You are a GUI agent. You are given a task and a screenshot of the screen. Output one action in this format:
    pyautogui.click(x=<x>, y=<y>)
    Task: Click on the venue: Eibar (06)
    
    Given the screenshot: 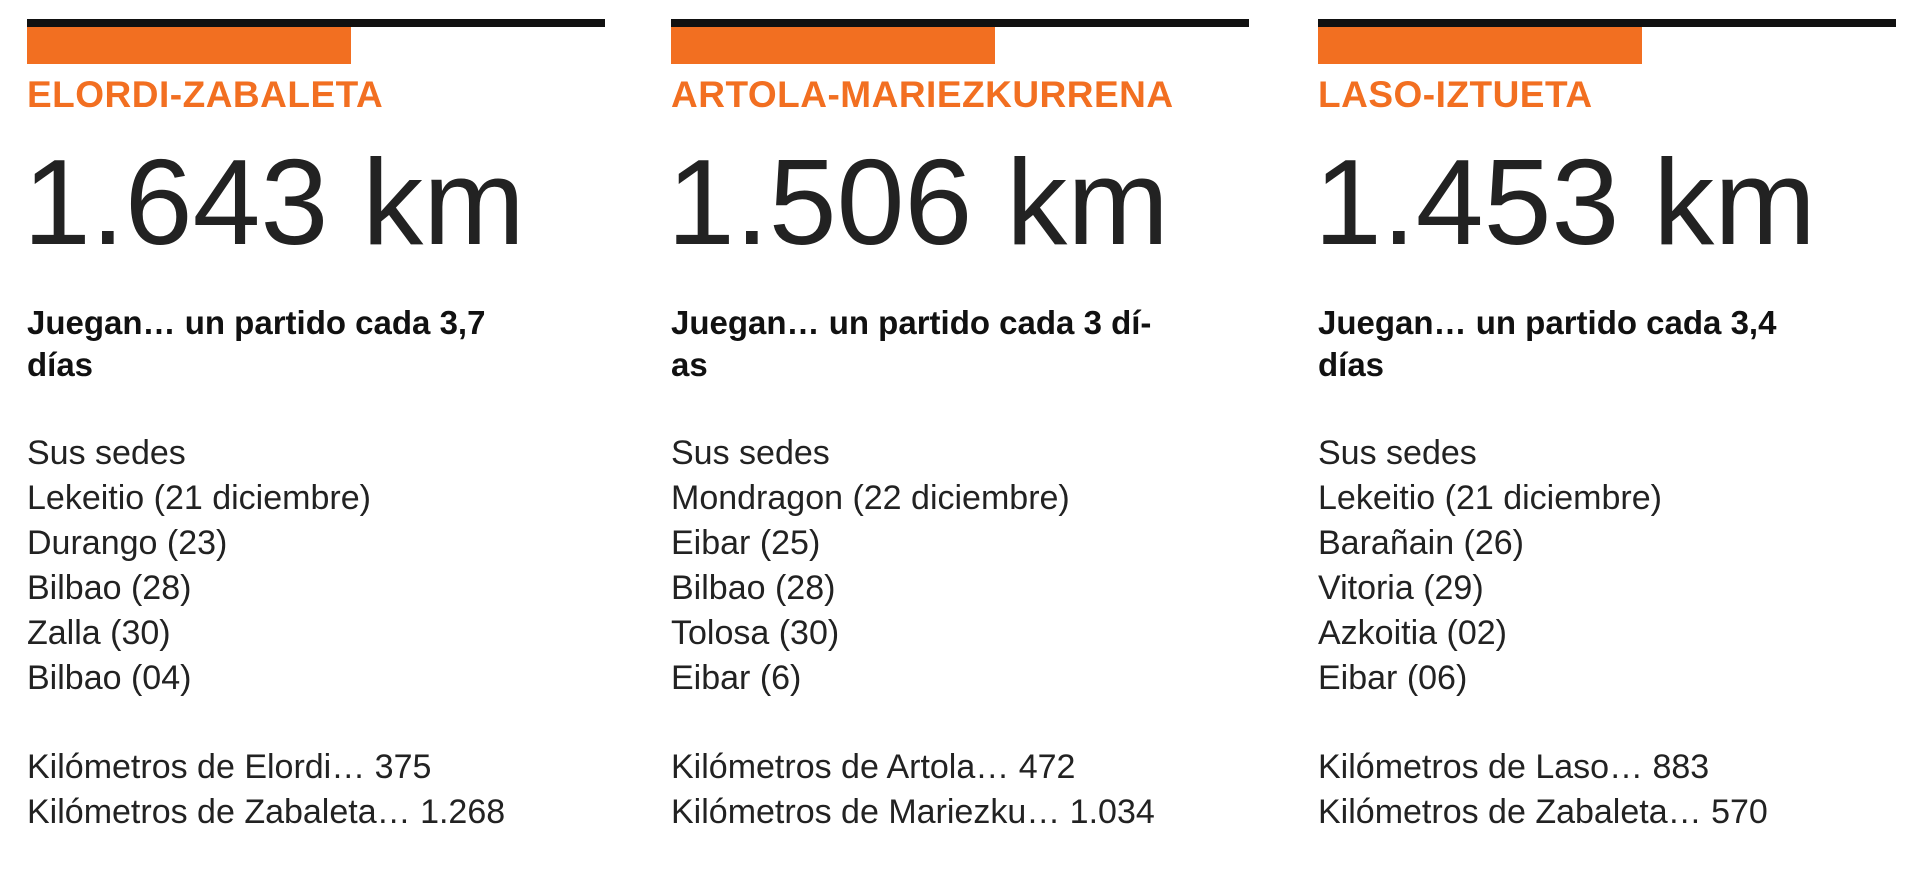 What is the action you would take?
    pyautogui.click(x=1393, y=678)
    